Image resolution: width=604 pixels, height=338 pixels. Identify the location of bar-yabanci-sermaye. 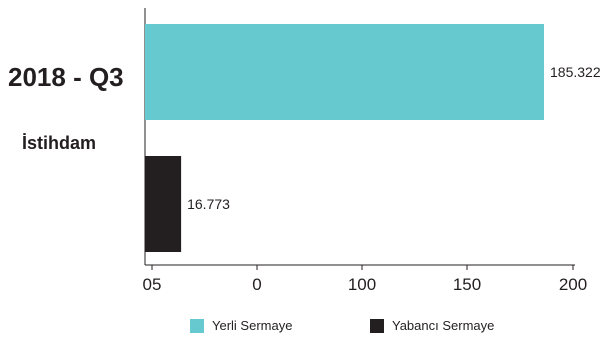
(163, 204).